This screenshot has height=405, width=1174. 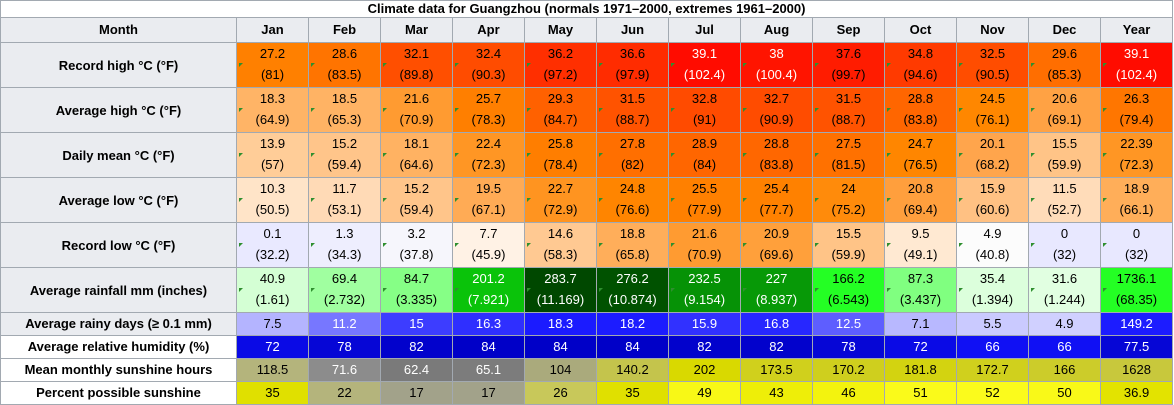 What do you see at coordinates (344, 324) in the screenshot?
I see `data-cell: 11.2` at bounding box center [344, 324].